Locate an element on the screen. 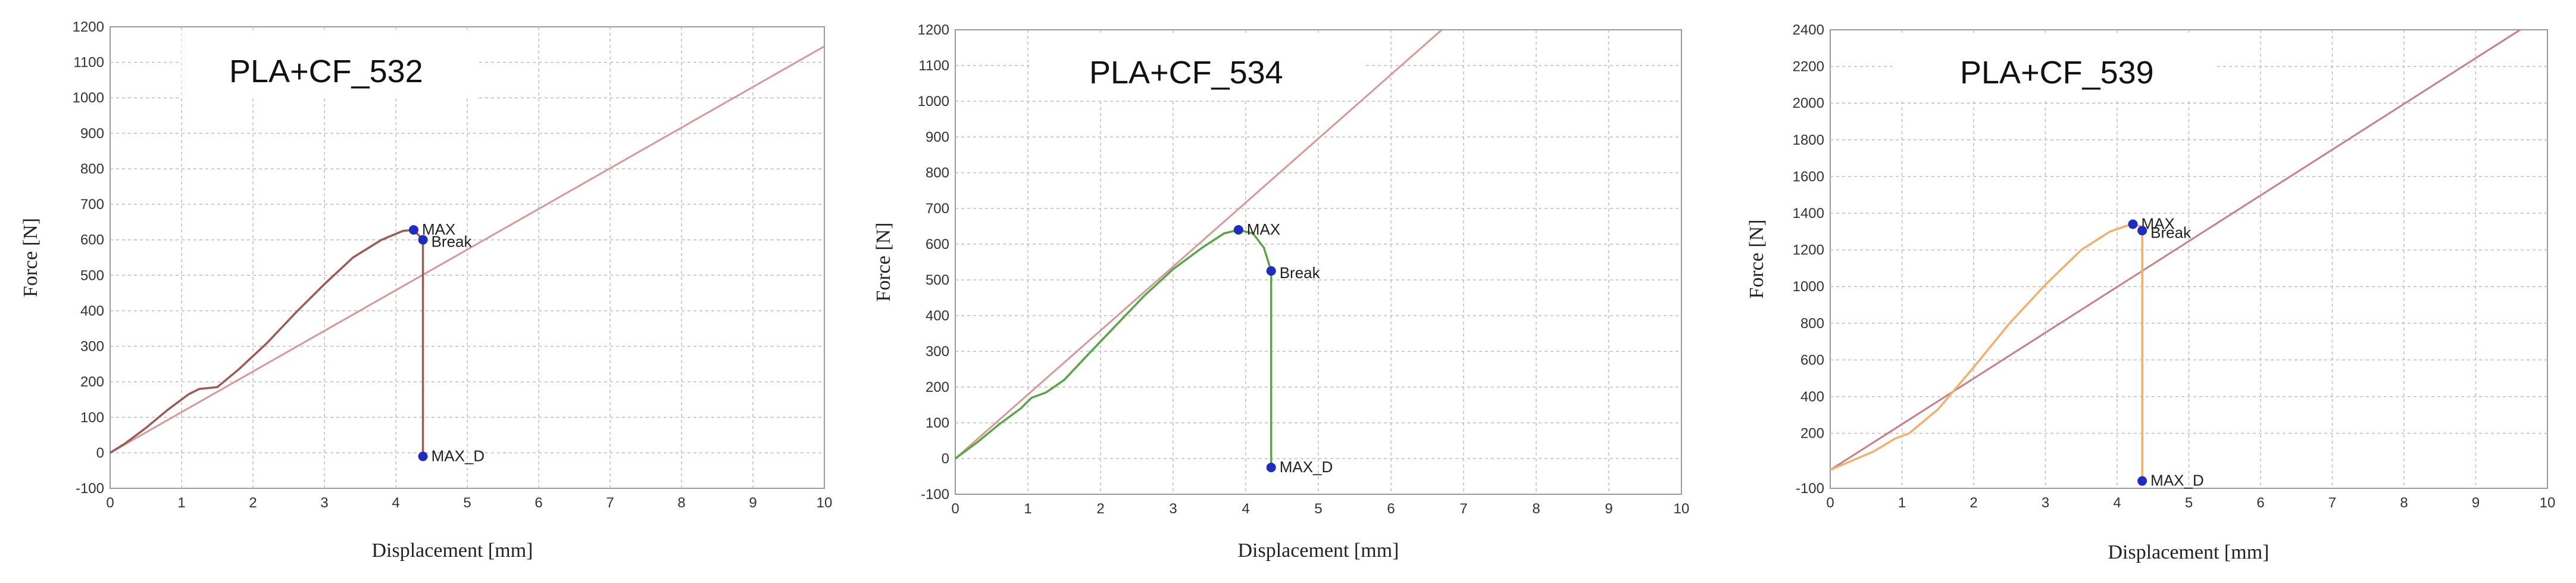  y-tick-label: 1400 is located at coordinates (1808, 213).